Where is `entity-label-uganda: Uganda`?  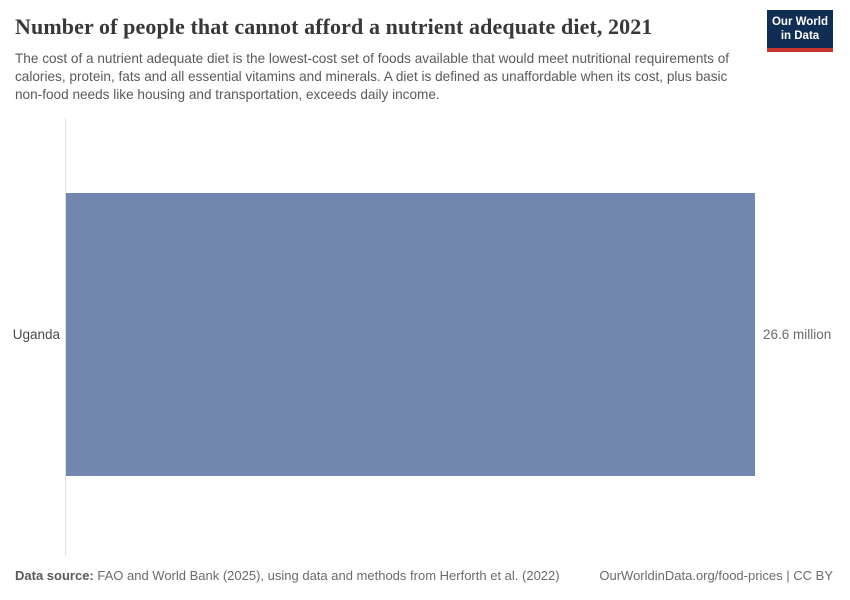 entity-label-uganda: Uganda is located at coordinates (36, 334).